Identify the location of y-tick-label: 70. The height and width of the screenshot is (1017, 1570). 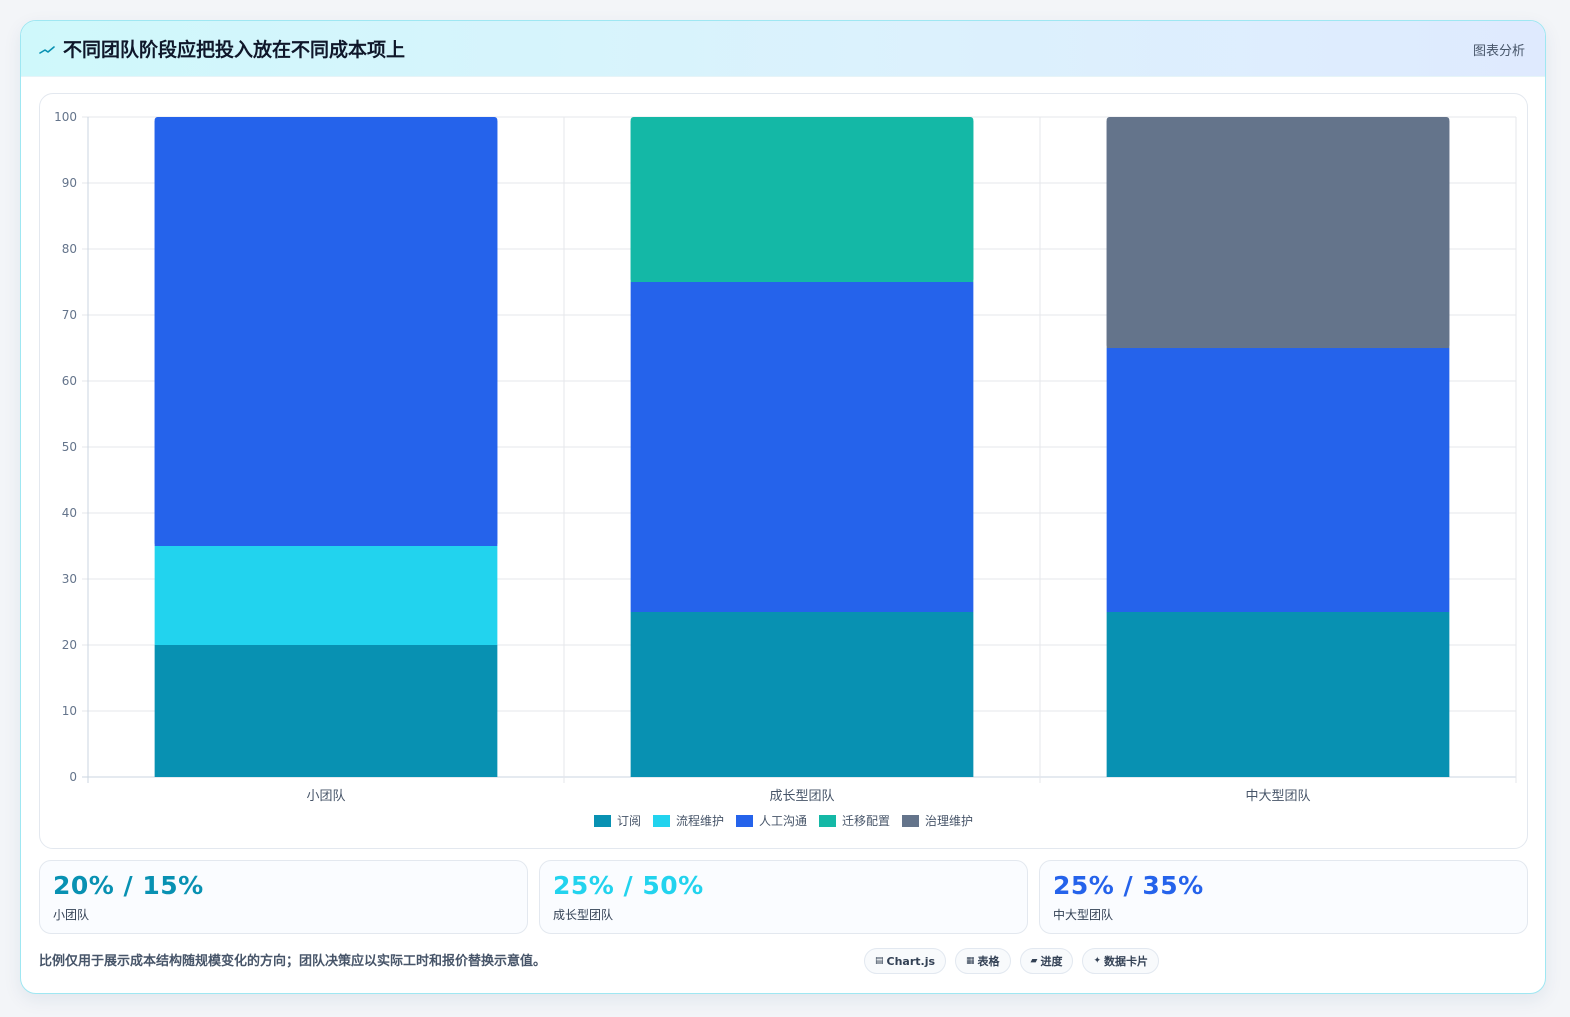
(69, 315).